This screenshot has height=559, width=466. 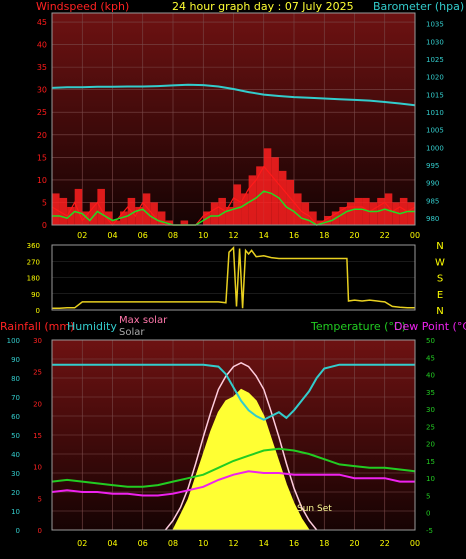 I want to click on wind-y-tick: 0, so click(x=44, y=225).